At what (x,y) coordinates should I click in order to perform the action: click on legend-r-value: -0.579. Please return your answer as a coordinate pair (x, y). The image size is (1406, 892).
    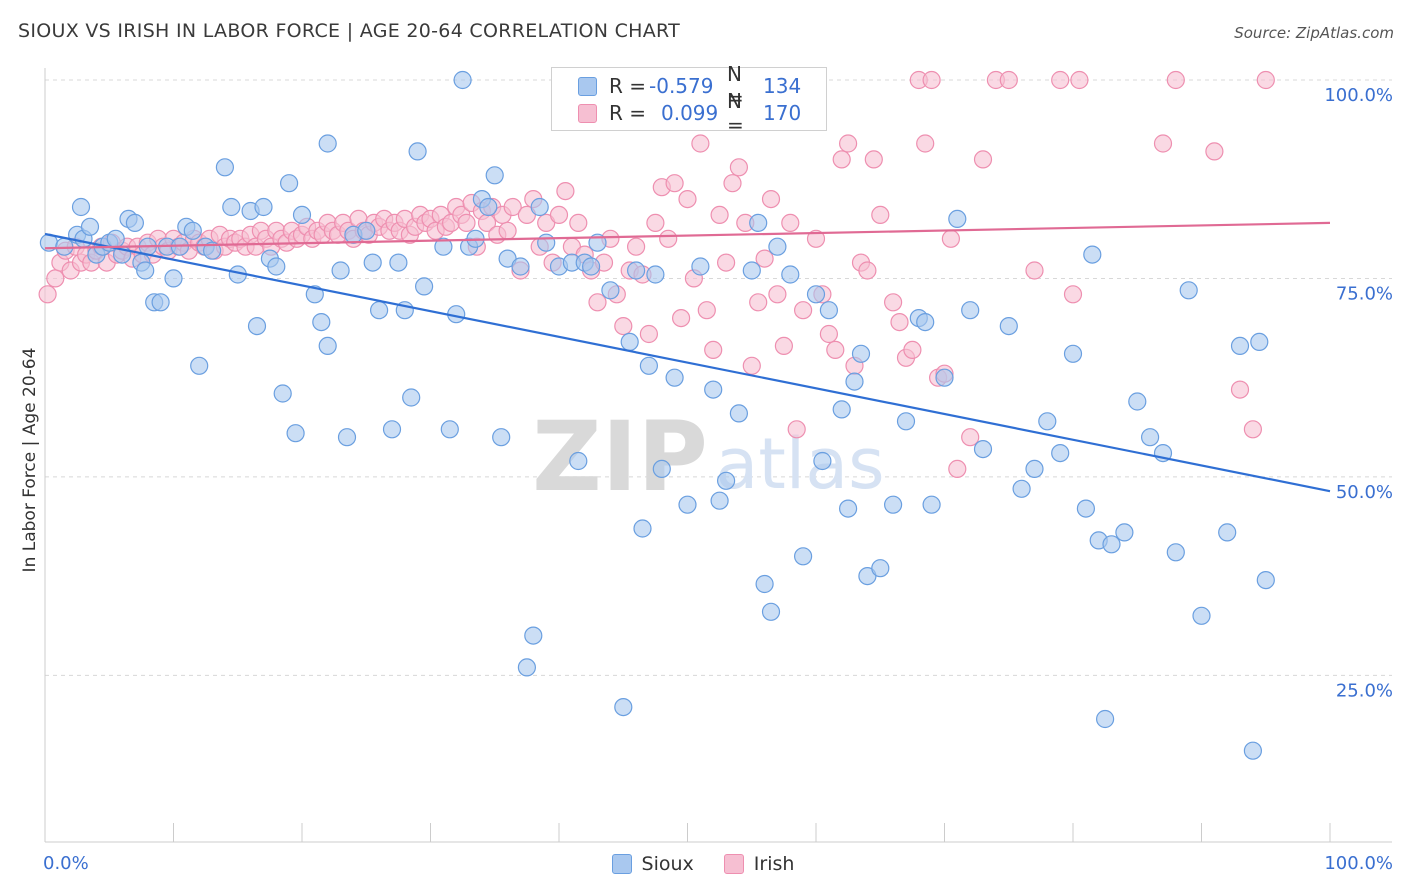
    Looking at the image, I should click on (681, 86).